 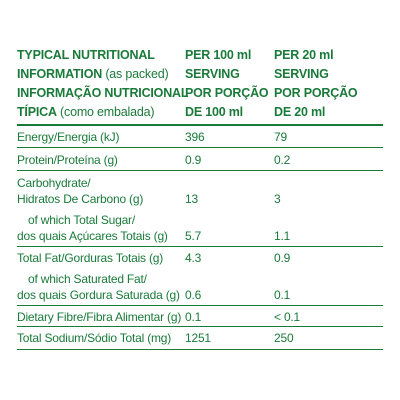 I want to click on row-saturated-fat-label-1: of which Saturated Fat/, so click(x=87, y=279).